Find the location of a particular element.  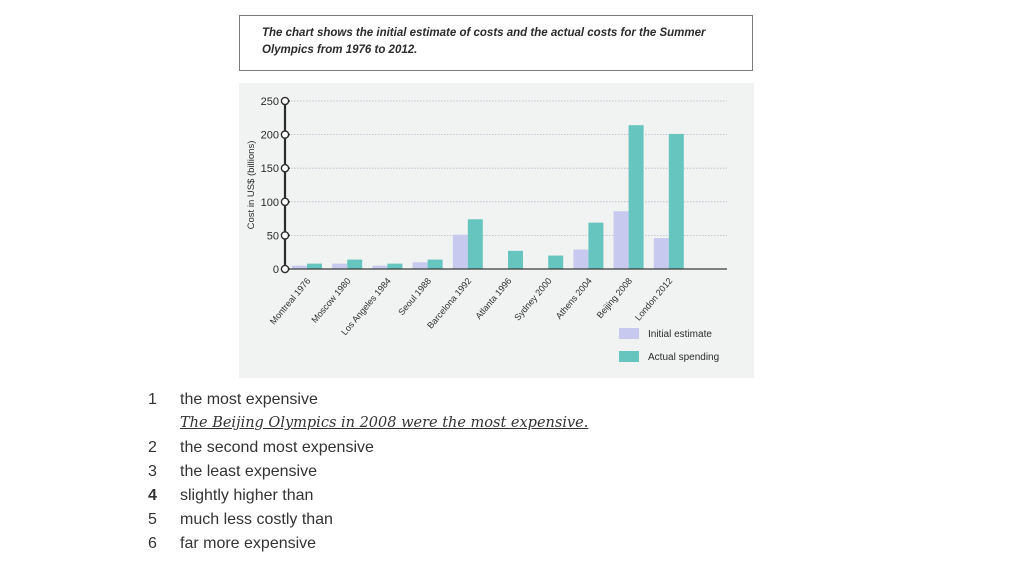

x-tick-label: Seoul 1988 is located at coordinates (414, 296).